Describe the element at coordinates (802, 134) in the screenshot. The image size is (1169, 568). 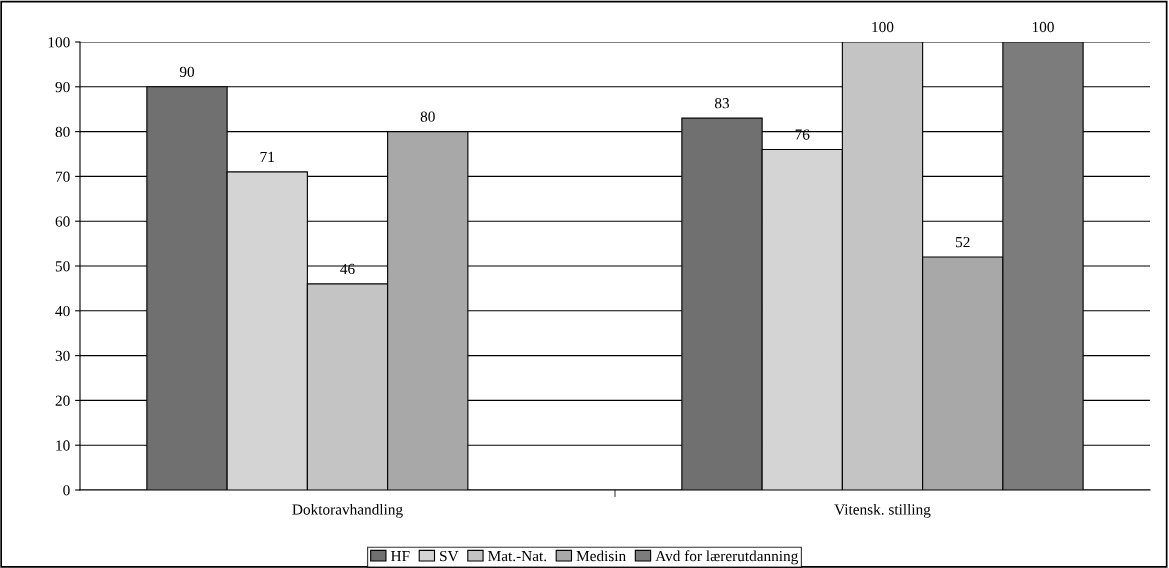
I see `data-label: 76` at that location.